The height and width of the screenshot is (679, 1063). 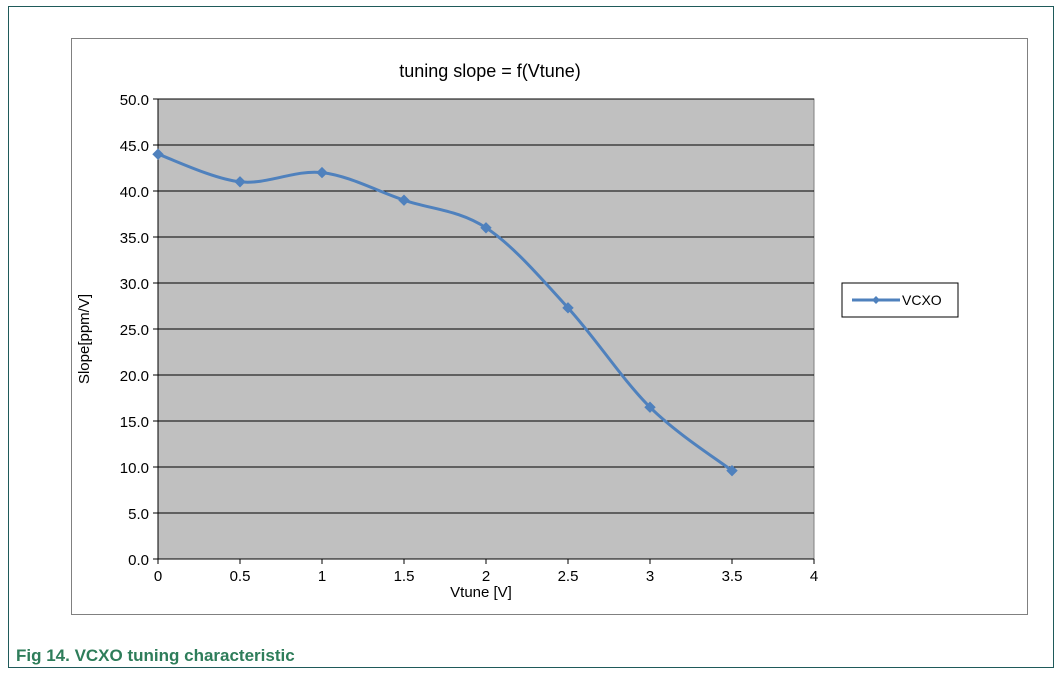 What do you see at coordinates (134, 376) in the screenshot?
I see `y-tick-label: 20.0` at bounding box center [134, 376].